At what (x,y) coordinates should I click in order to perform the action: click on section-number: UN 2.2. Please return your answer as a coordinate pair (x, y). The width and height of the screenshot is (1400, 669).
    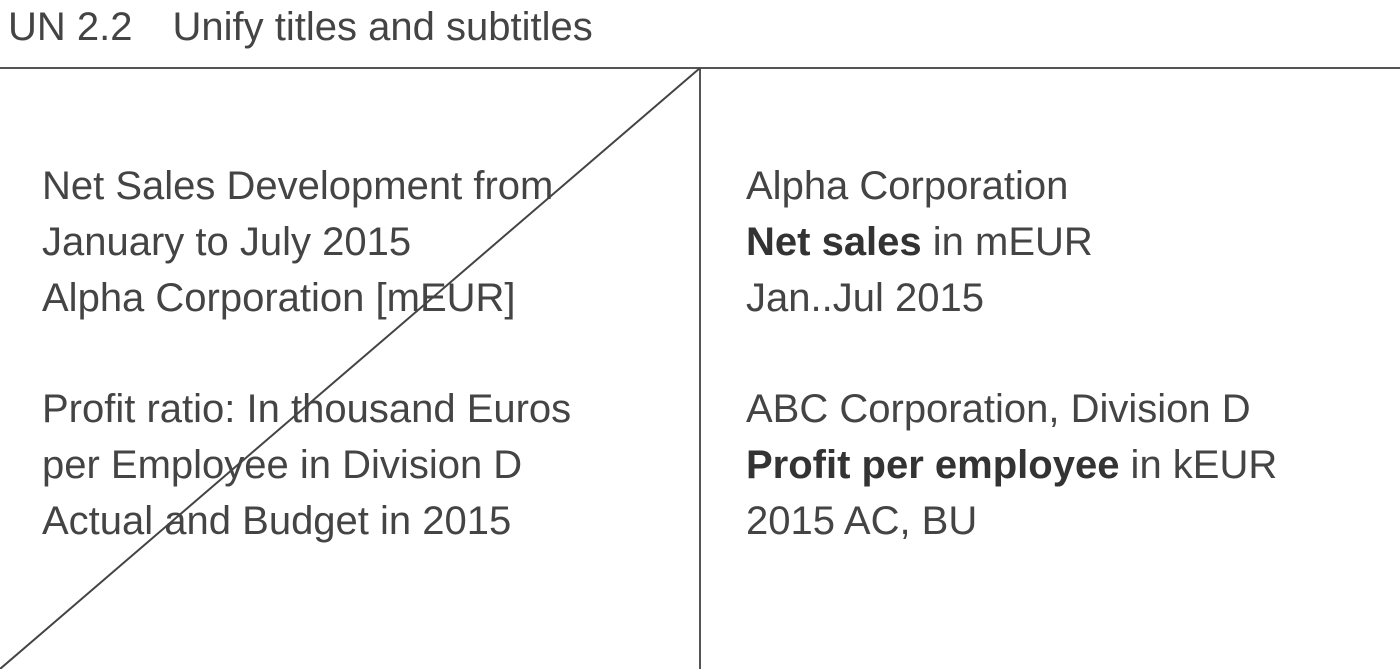
    Looking at the image, I should click on (70, 27).